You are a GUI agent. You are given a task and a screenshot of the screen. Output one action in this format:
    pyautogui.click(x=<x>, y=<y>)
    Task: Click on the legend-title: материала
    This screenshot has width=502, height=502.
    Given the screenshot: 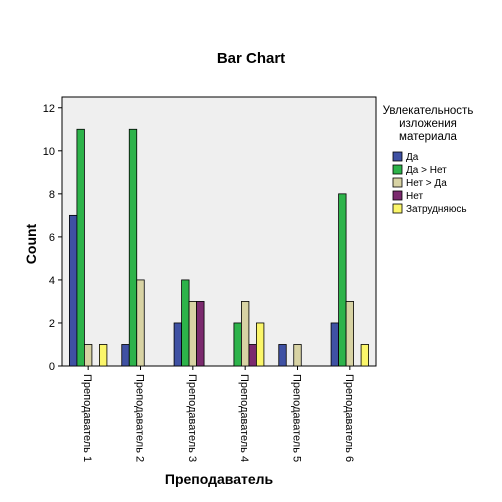 What is the action you would take?
    pyautogui.click(x=428, y=137)
    